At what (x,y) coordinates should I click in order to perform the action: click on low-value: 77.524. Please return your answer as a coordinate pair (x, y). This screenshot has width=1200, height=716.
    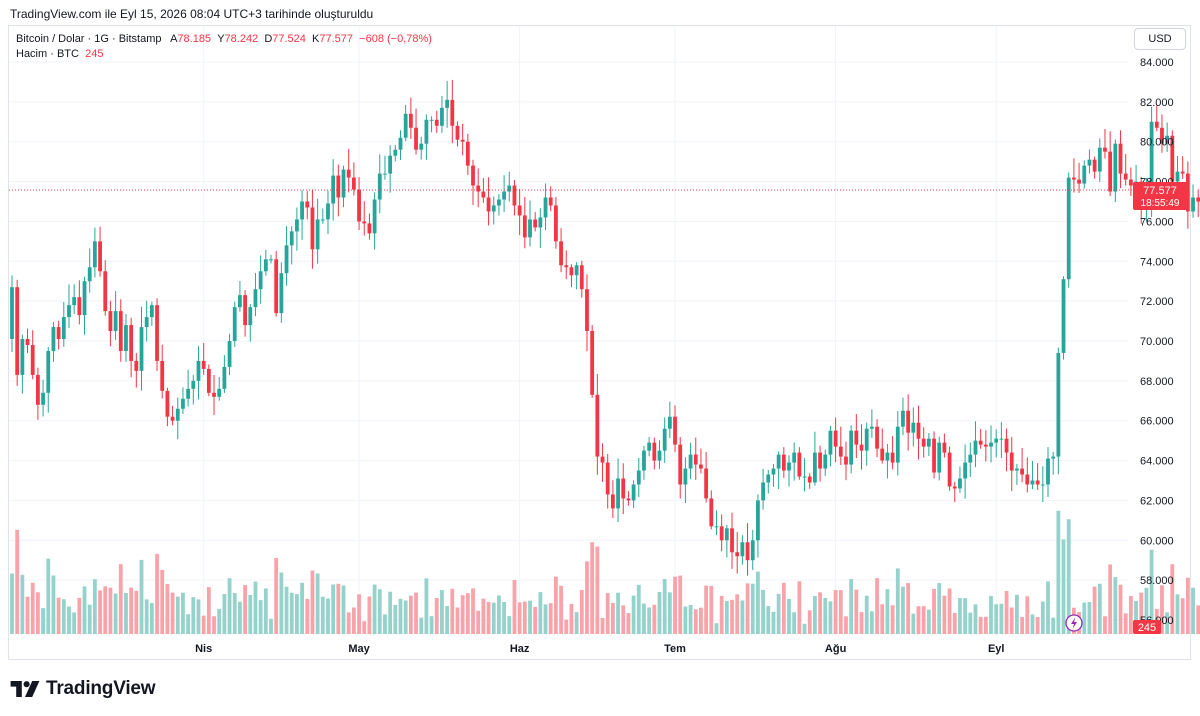
    Looking at the image, I should click on (289, 39).